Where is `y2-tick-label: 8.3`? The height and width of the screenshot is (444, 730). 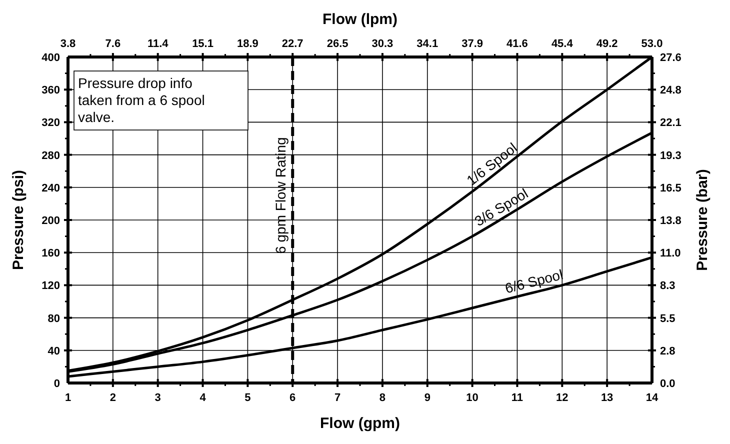
y2-tick-label: 8.3 is located at coordinates (668, 286).